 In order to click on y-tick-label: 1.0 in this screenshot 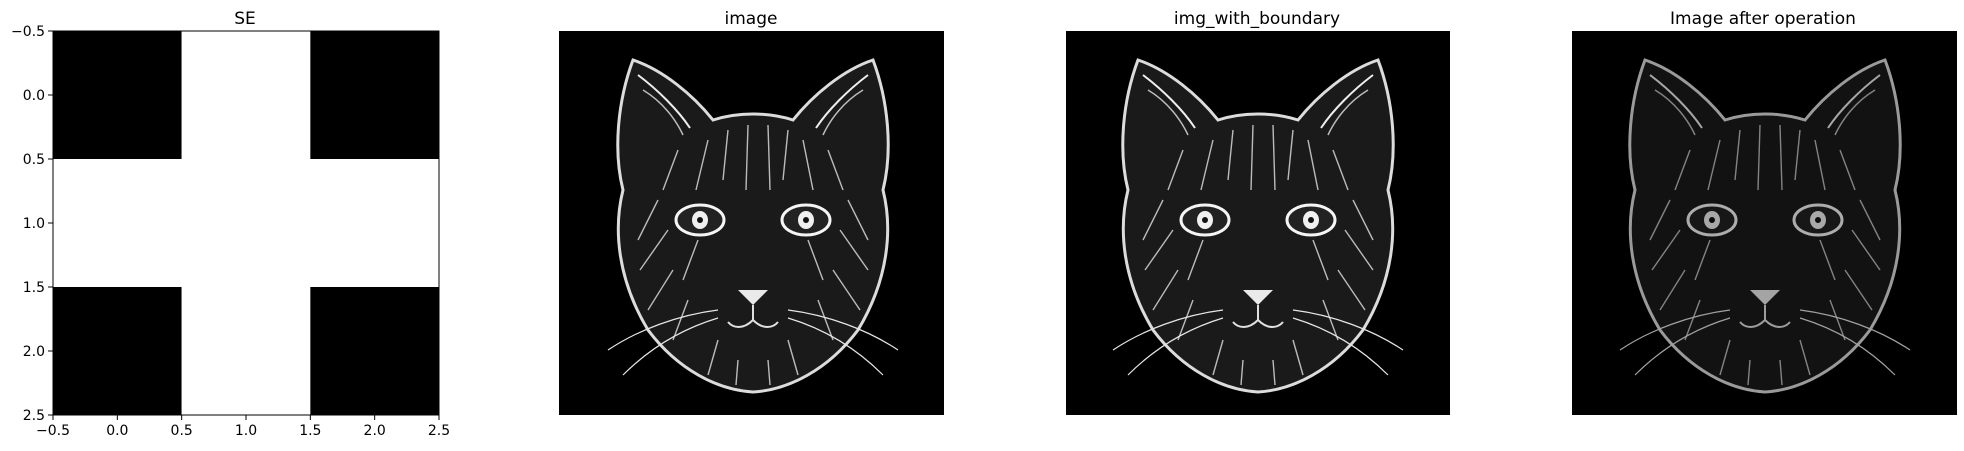, I will do `click(34, 224)`.